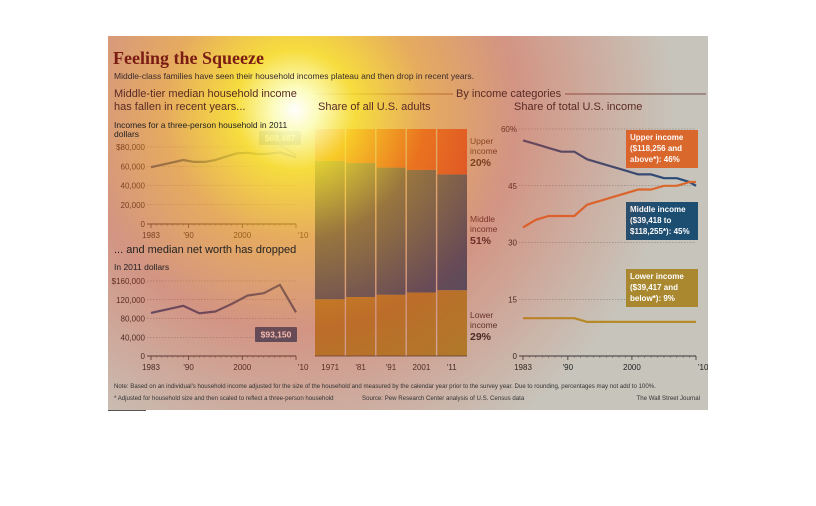 Image resolution: width=816 pixels, height=506 pixels. Describe the element at coordinates (188, 235) in the screenshot. I see `income-chart-xtick-label: '90` at that location.